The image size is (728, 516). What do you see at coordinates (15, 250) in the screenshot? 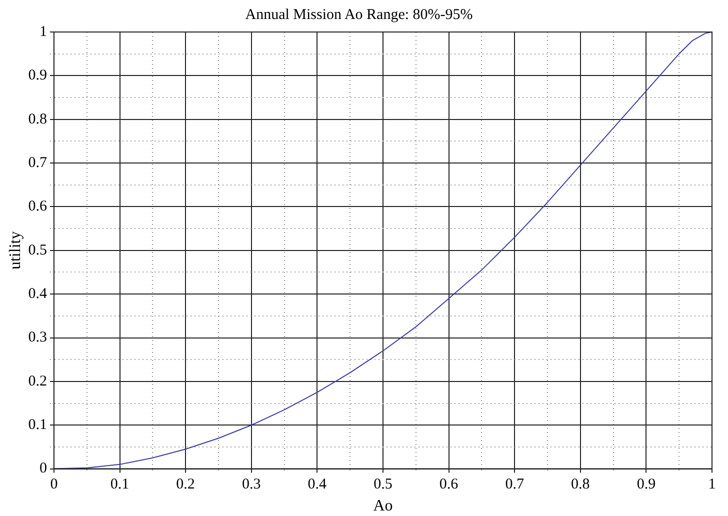
I see `y-axis-title: utility` at bounding box center [15, 250].